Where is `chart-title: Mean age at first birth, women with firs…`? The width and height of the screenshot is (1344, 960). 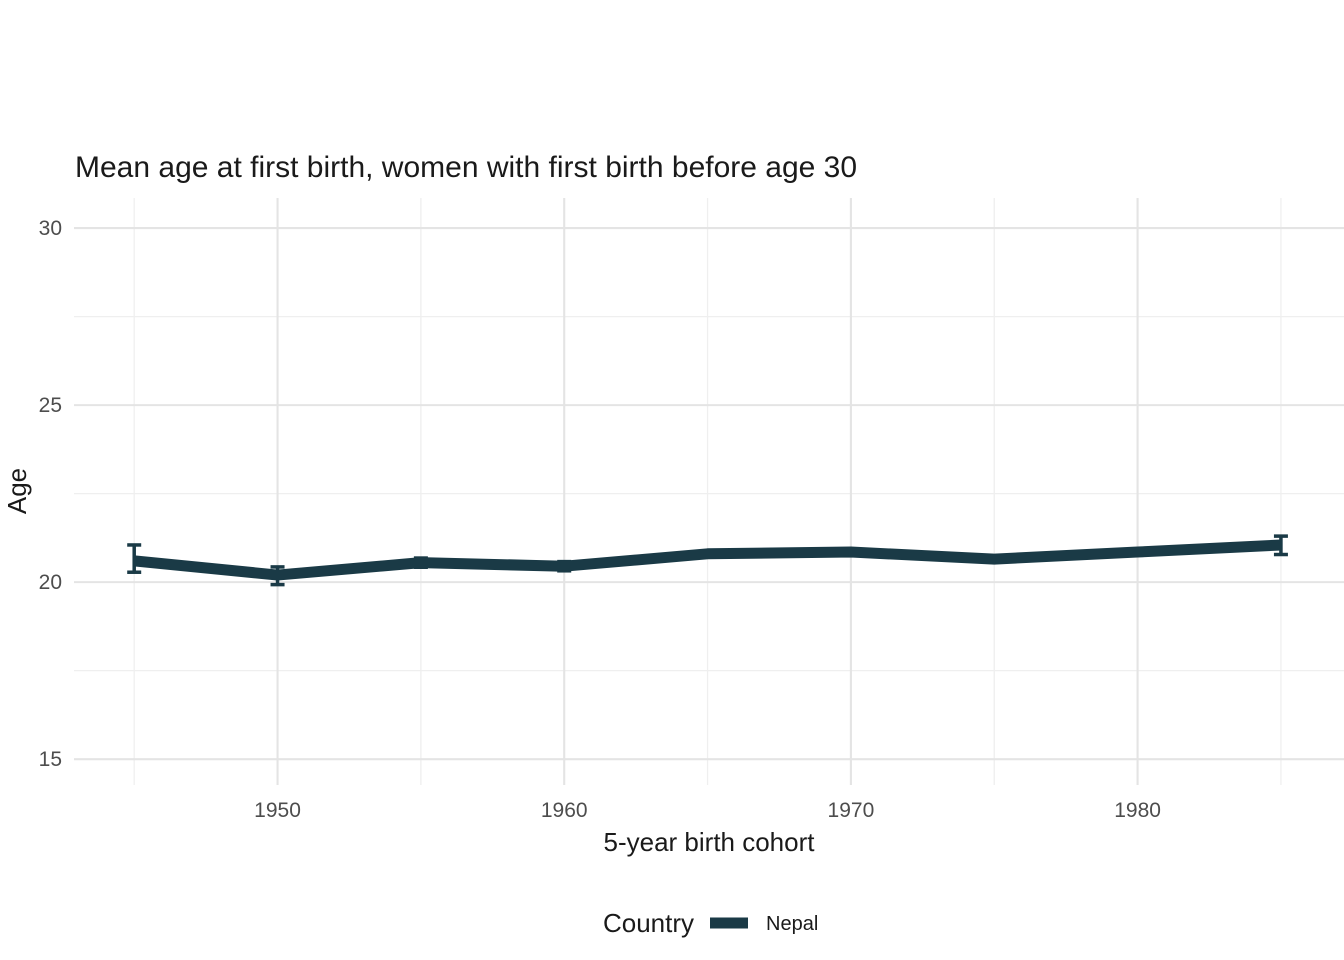 chart-title: Mean age at first birth, women with firs… is located at coordinates (466, 167).